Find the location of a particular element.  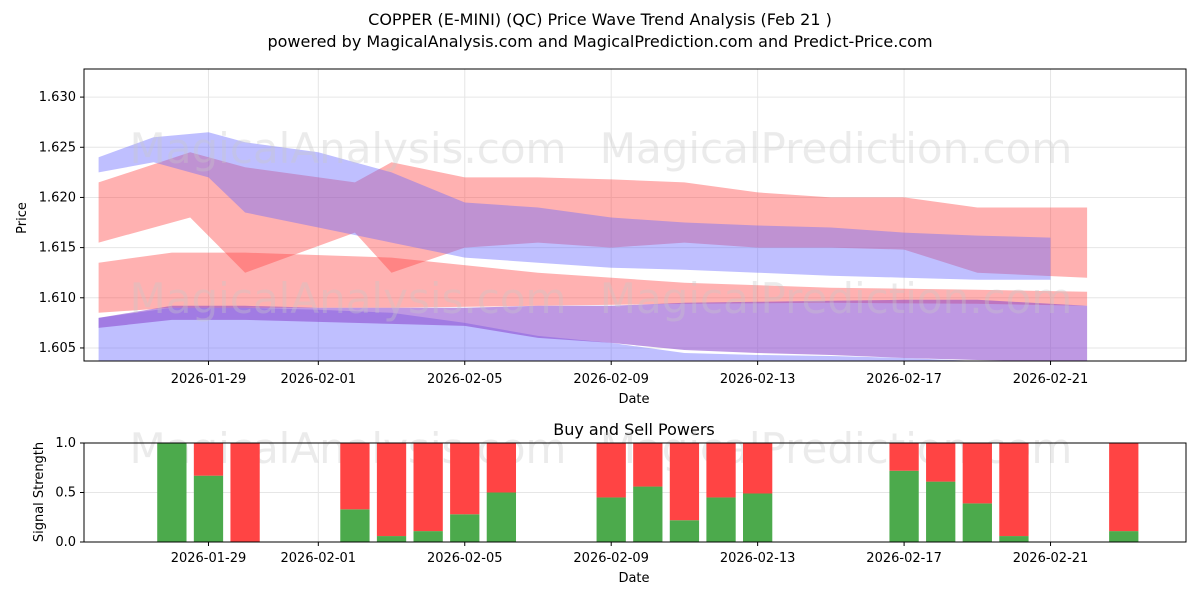

price-x-tick-label: 2026-02-01 is located at coordinates (319, 379).